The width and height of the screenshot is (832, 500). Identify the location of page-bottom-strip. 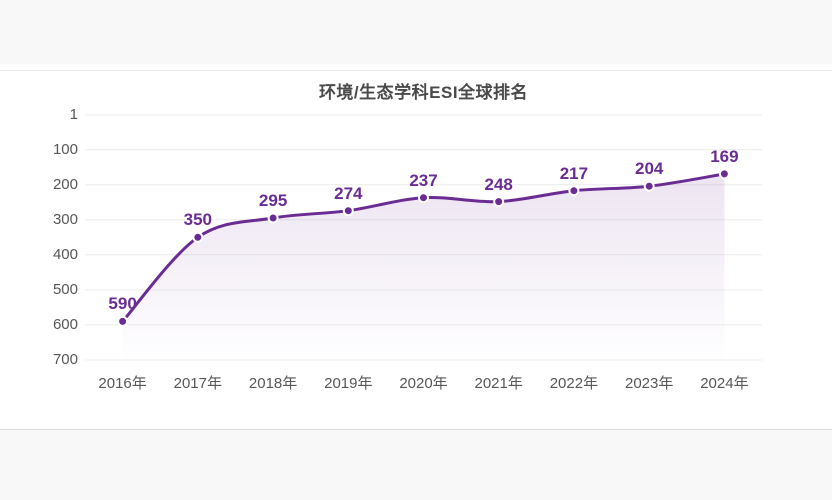
(416, 465).